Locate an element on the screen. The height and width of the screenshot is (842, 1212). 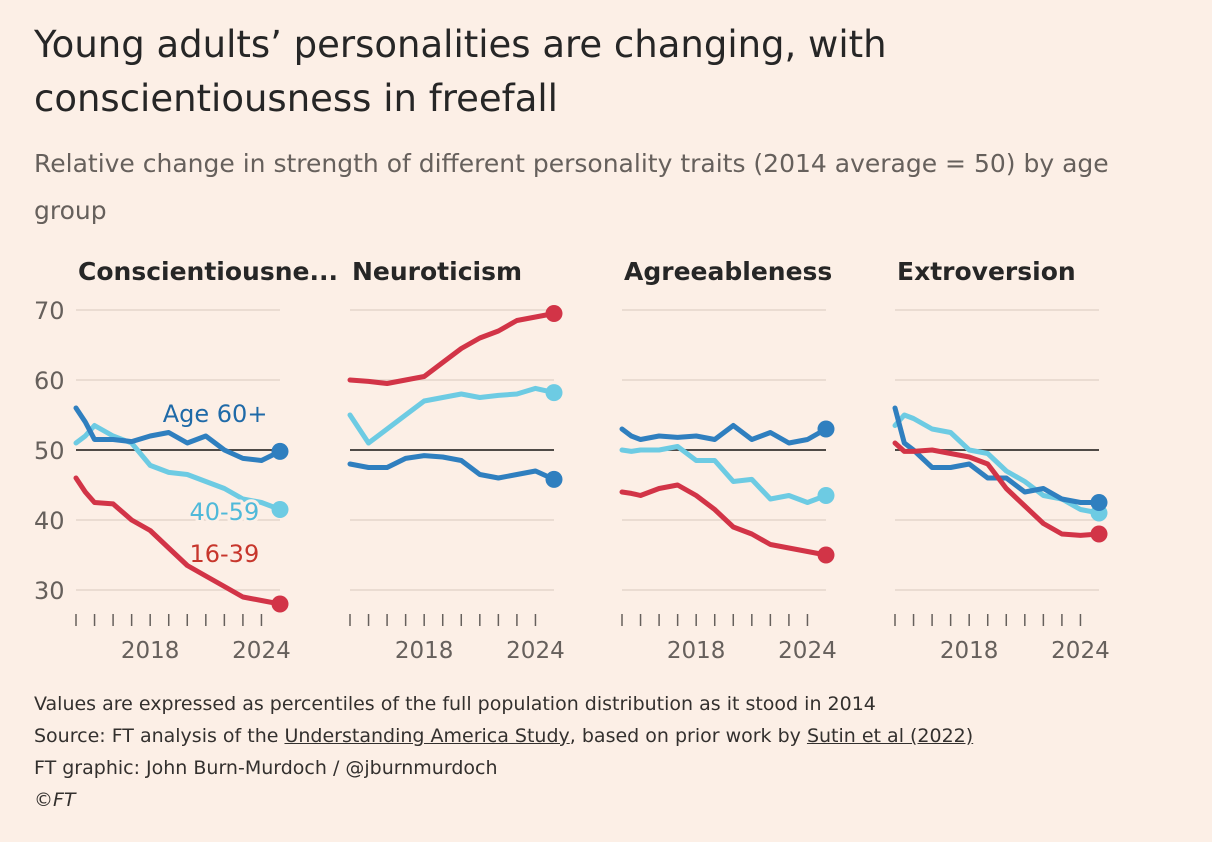
x-tick-label-conscientiousne-2024: 2024 is located at coordinates (261, 651).